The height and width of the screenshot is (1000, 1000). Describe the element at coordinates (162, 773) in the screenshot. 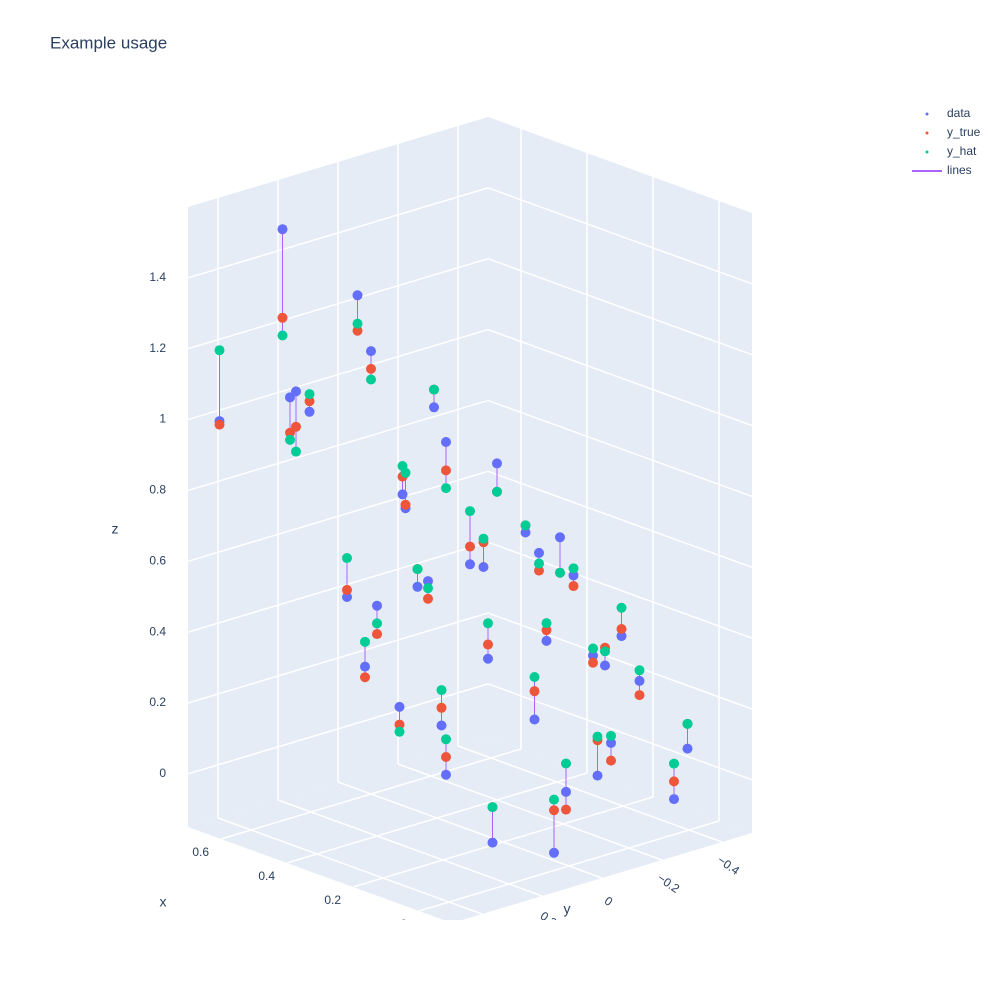

I see `z-tick-label: 0` at that location.